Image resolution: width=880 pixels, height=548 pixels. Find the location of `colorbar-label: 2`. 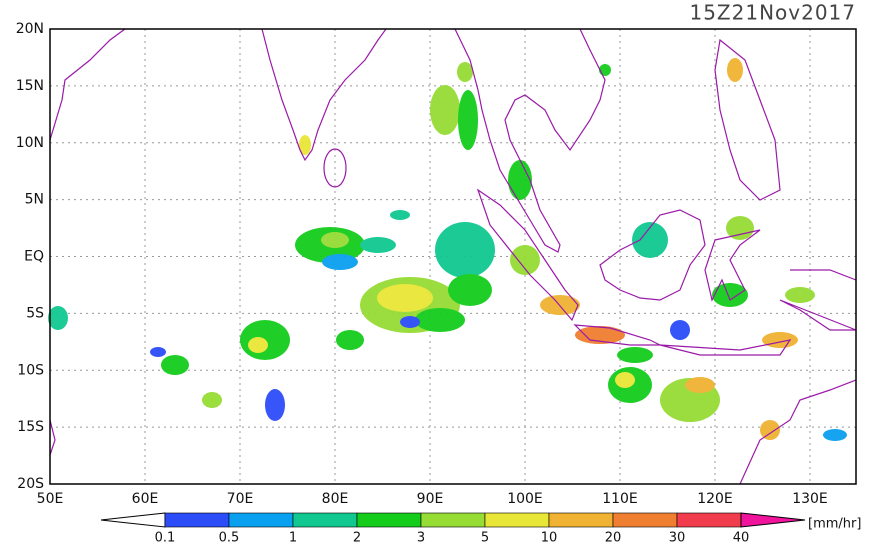

colorbar-label: 2 is located at coordinates (357, 538).